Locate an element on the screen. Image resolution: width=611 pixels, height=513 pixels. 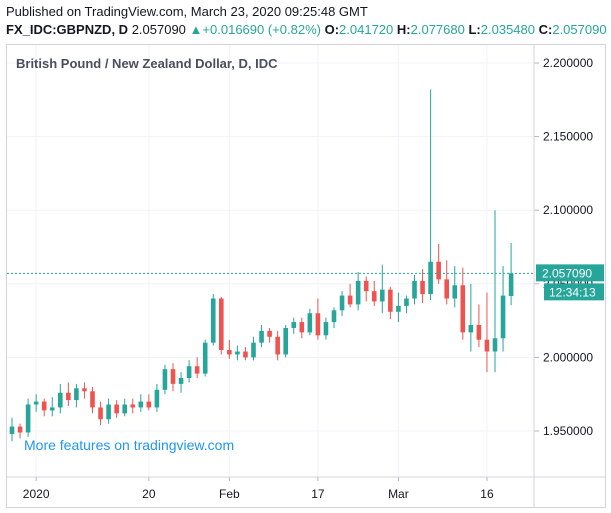
x-tick-label: Mar is located at coordinates (398, 494).